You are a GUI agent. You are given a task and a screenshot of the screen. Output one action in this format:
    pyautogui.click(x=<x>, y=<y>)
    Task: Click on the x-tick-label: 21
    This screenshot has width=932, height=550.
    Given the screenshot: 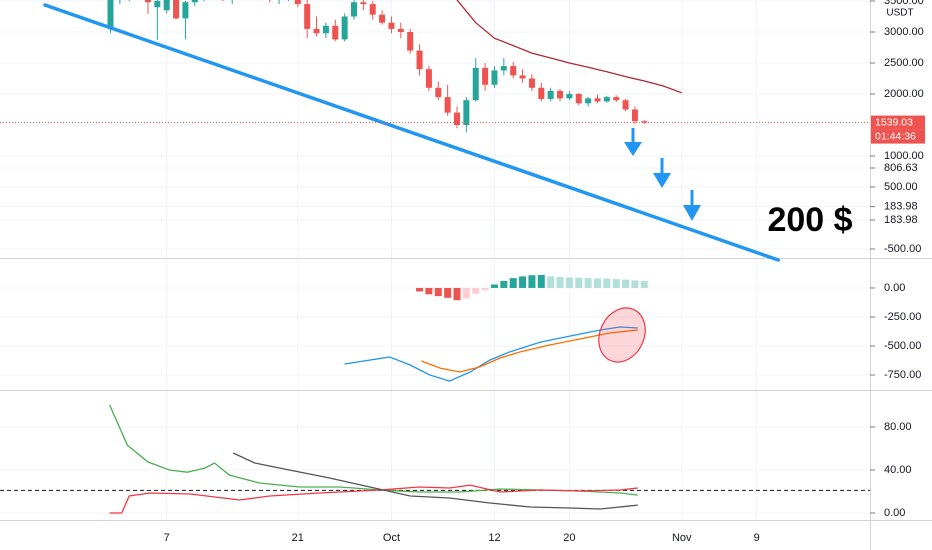 What is the action you would take?
    pyautogui.click(x=298, y=538)
    